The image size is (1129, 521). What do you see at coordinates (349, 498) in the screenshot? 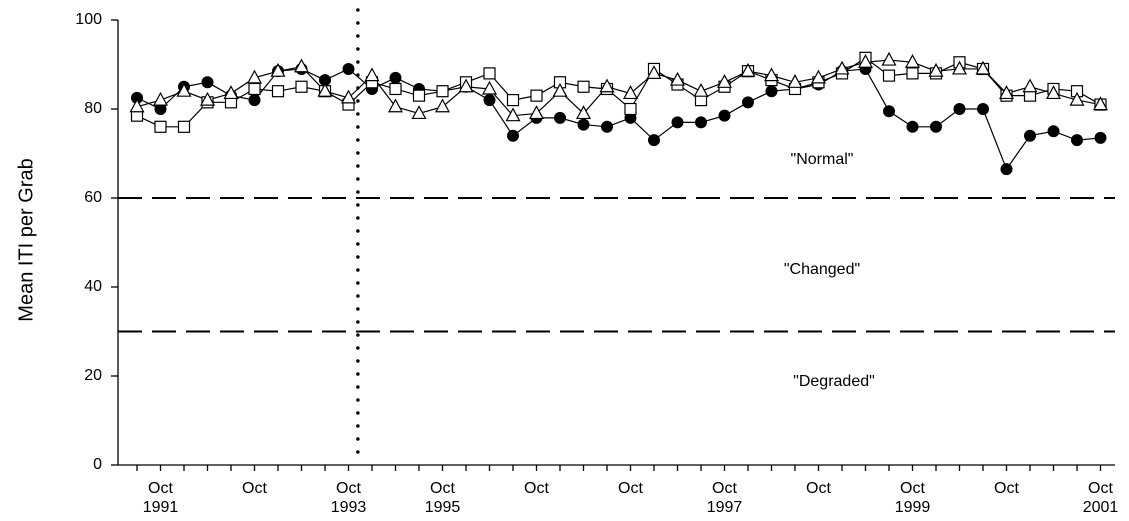
I see `x-tick-label: Oct 1993` at bounding box center [349, 498].